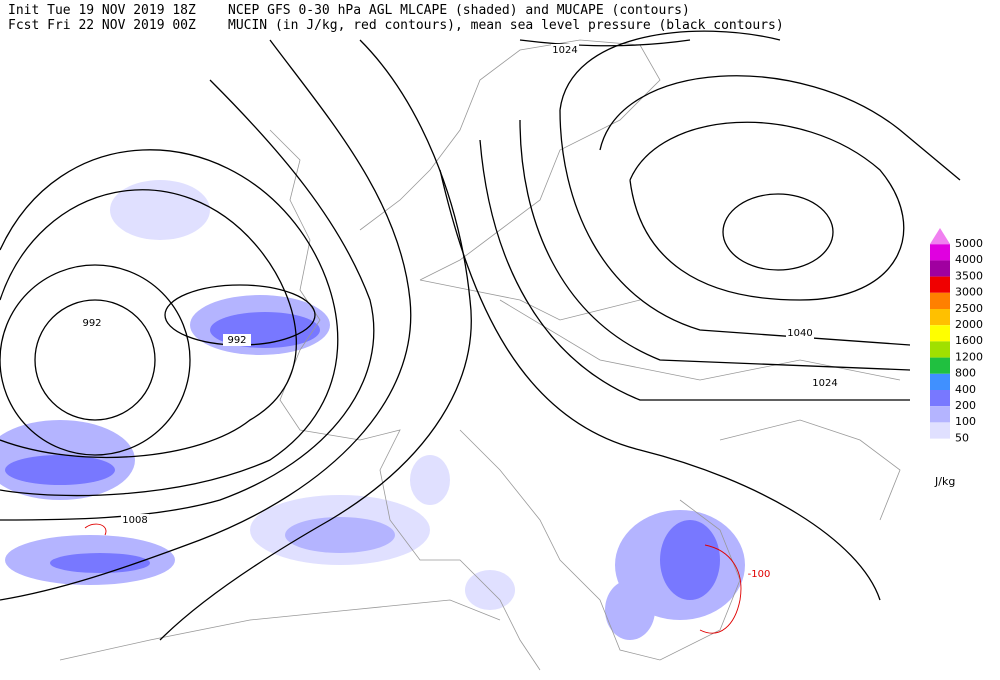 This screenshot has height=680, width=1000. What do you see at coordinates (965, 373) in the screenshot?
I see `legend-label: 800` at bounding box center [965, 373].